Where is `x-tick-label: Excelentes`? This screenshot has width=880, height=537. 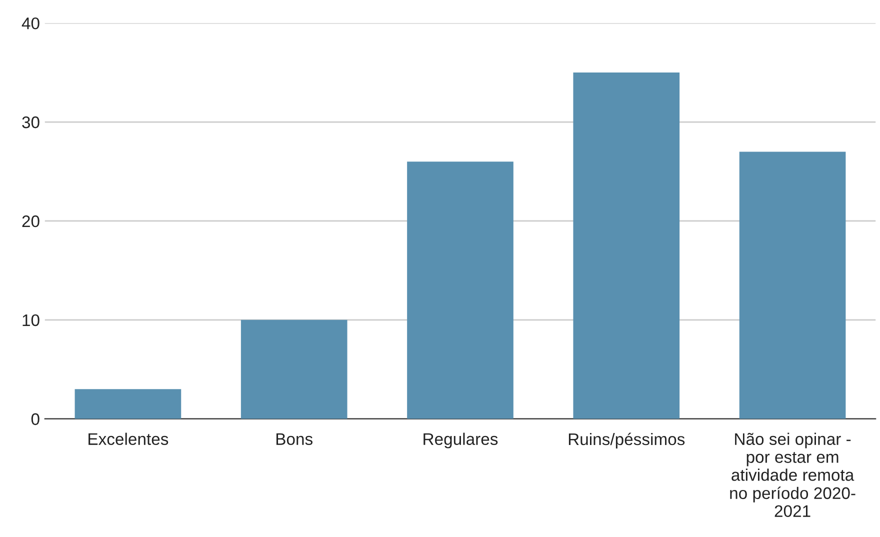 x-tick-label: Excelentes is located at coordinates (128, 438).